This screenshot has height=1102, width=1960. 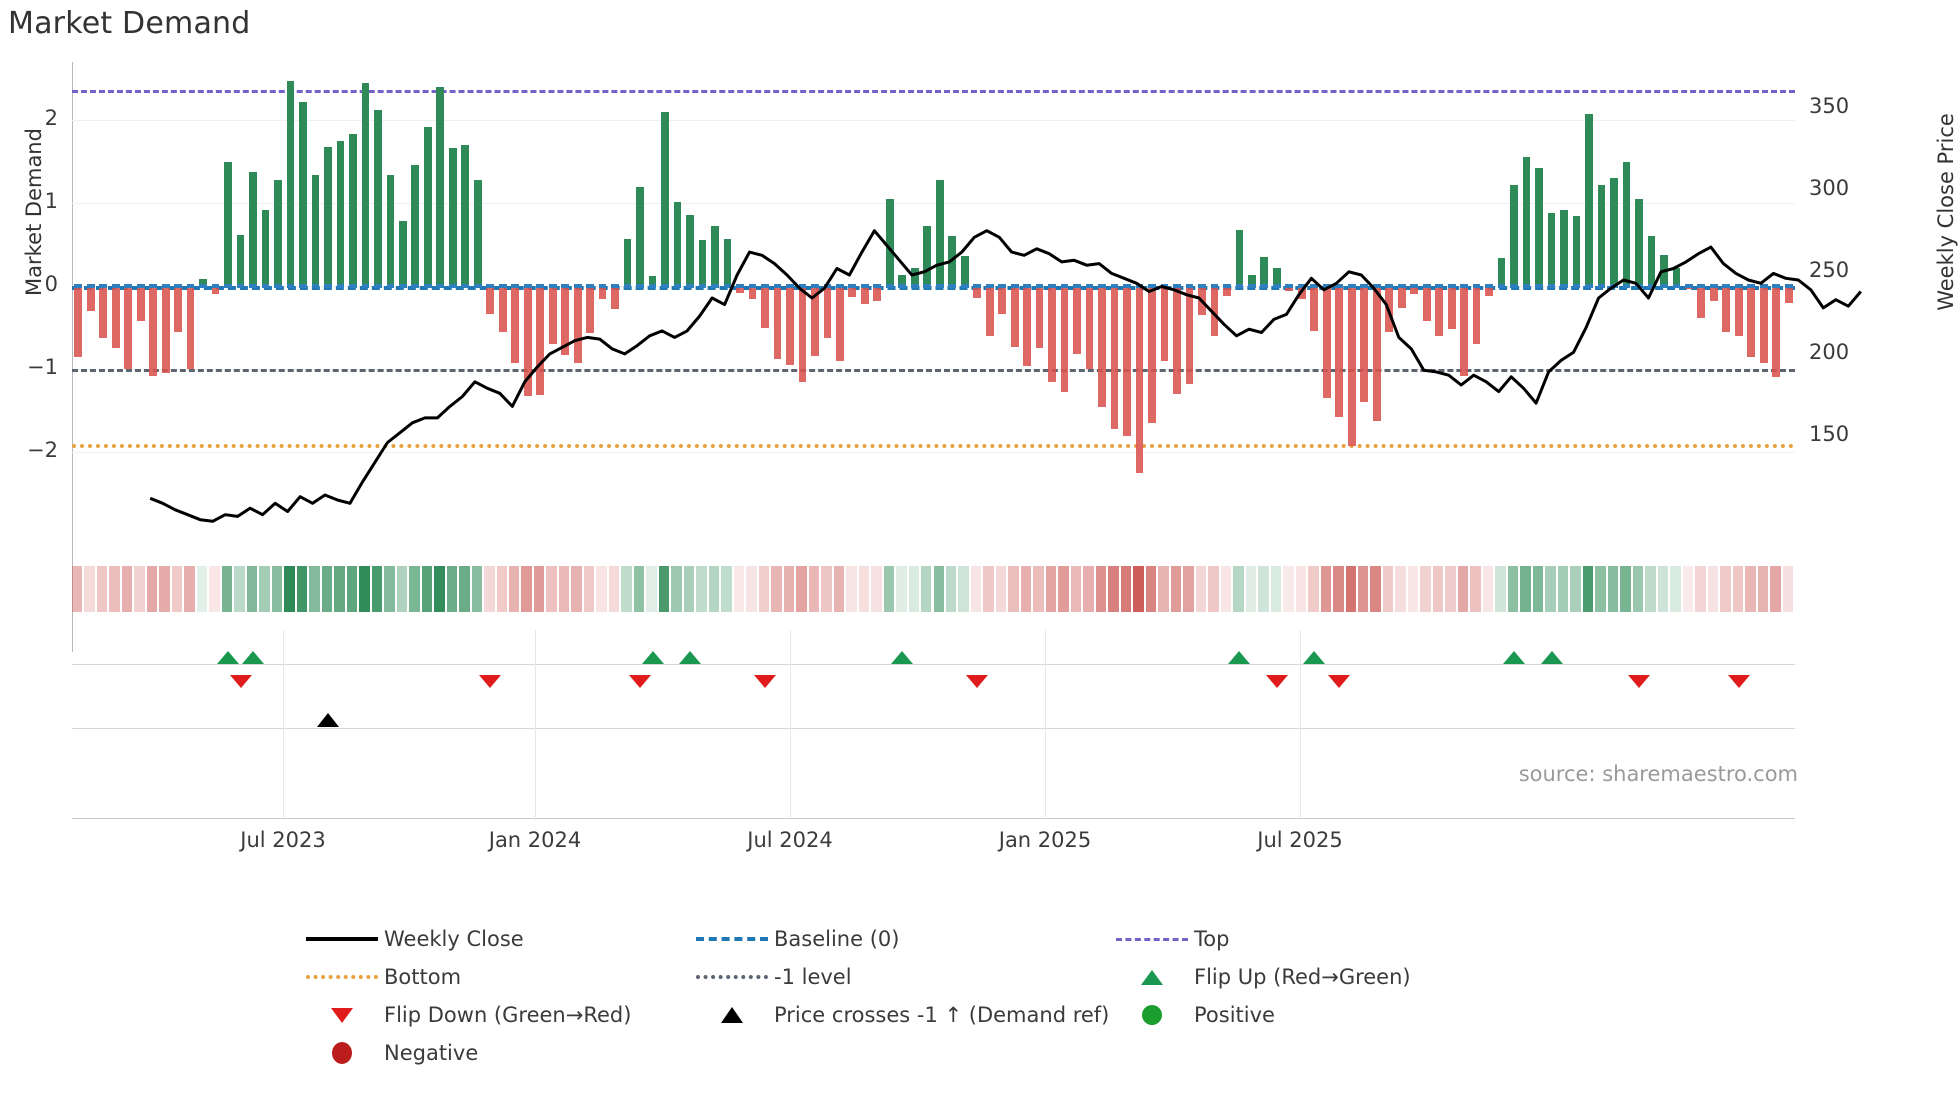 What do you see at coordinates (1320, 939) in the screenshot?
I see `legend-item-top: Top` at bounding box center [1320, 939].